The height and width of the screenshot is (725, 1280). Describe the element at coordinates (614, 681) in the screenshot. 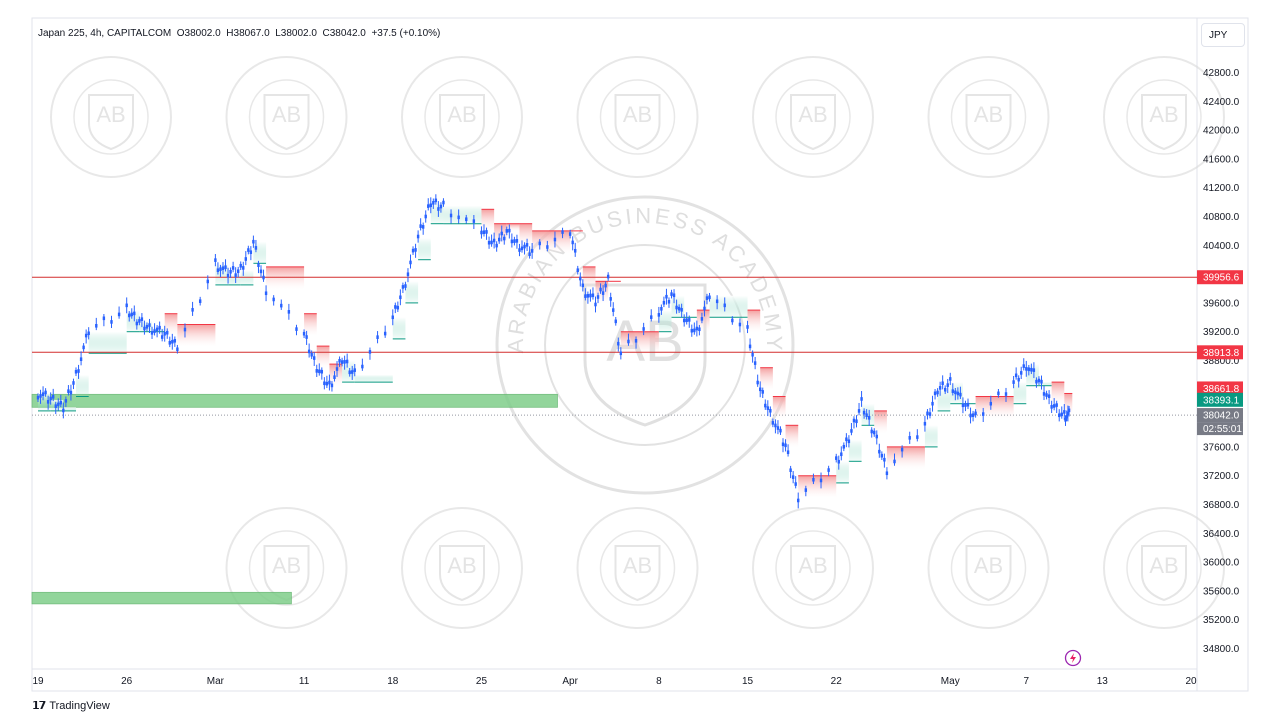

I see `time-axis: 19 26 Mar 11 18 25 Apr 8 15 22 May 7 13 20` at that location.